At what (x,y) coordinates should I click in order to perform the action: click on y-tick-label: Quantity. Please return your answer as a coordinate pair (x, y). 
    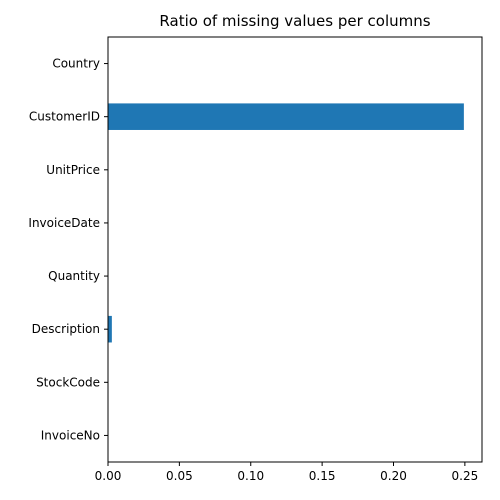
    Looking at the image, I should click on (74, 276).